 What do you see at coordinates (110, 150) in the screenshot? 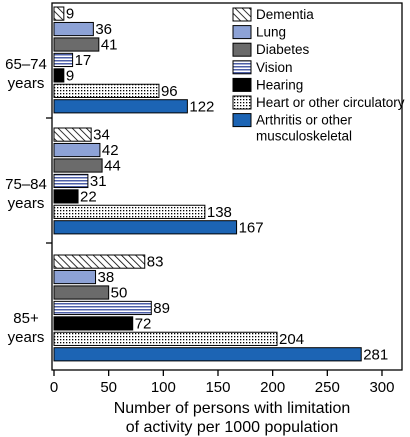
I see `data-label: 42` at bounding box center [110, 150].